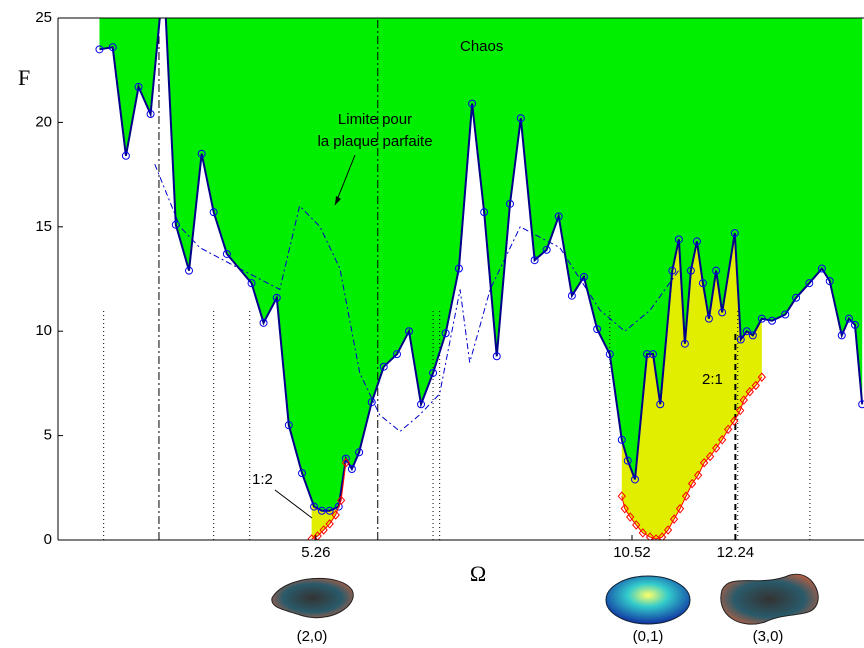 The image size is (864, 648). I want to click on x-tick-label: 5.26, so click(315, 552).